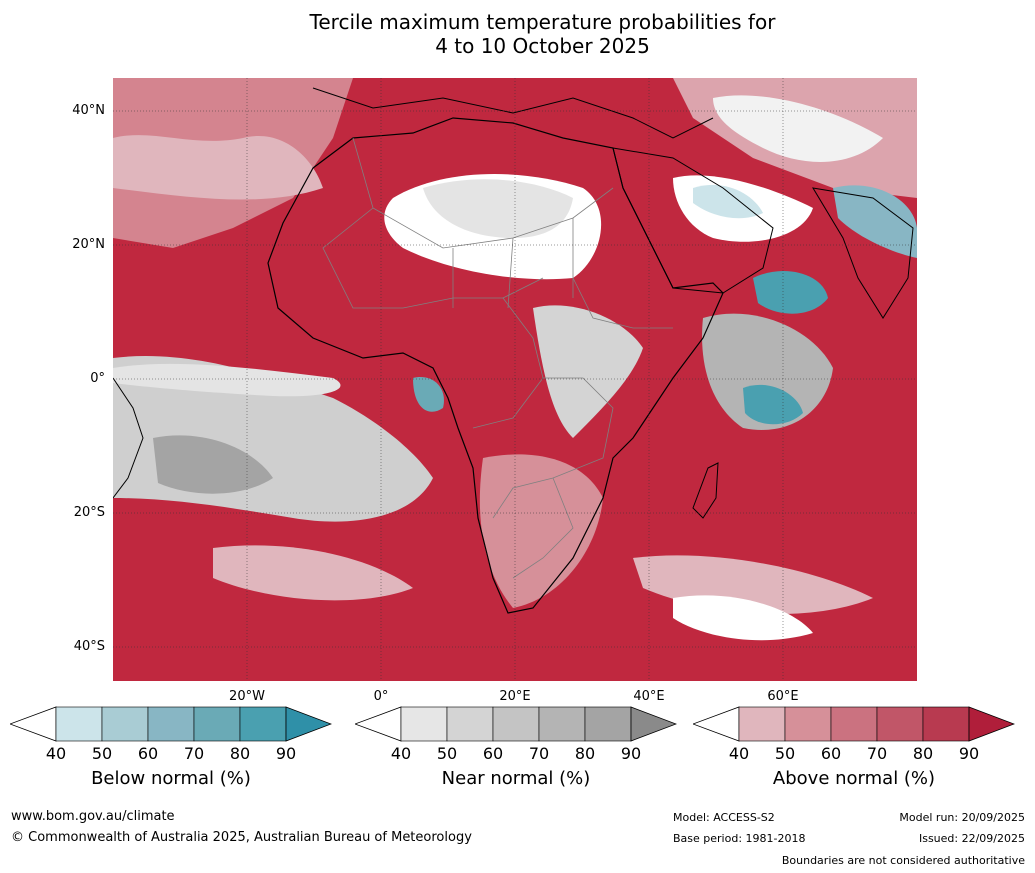 The width and height of the screenshot is (1035, 873). What do you see at coordinates (513, 113) in the screenshot?
I see `europe-coastline` at bounding box center [513, 113].